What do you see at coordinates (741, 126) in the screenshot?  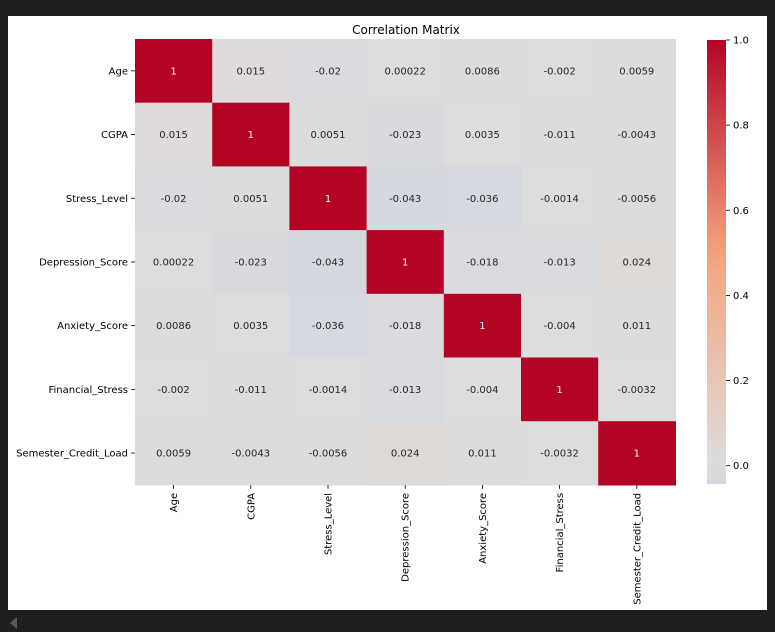 I see `colorbar-tick-label: 0.8` at bounding box center [741, 126].